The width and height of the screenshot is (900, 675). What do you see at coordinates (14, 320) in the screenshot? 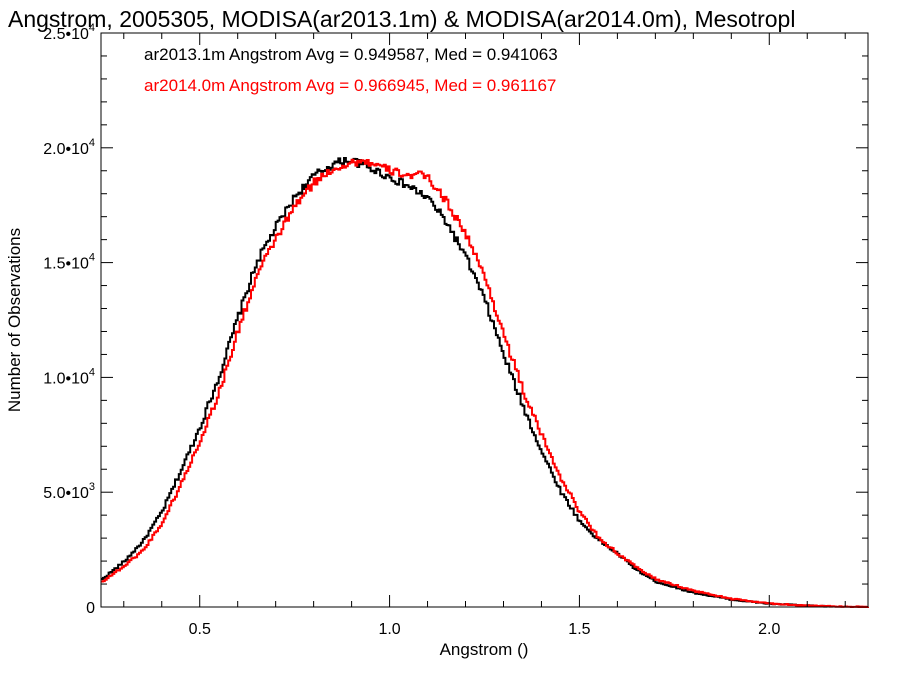
I see `y-axis-label: Number of Observations` at bounding box center [14, 320].